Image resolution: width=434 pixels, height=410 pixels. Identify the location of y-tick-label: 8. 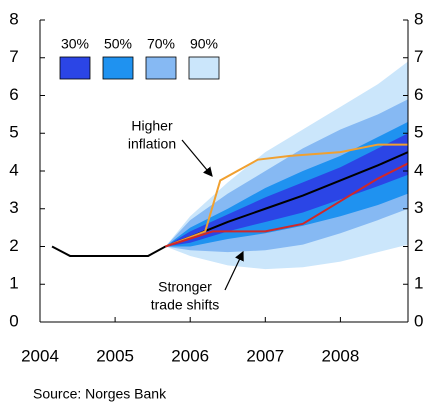
(13, 18).